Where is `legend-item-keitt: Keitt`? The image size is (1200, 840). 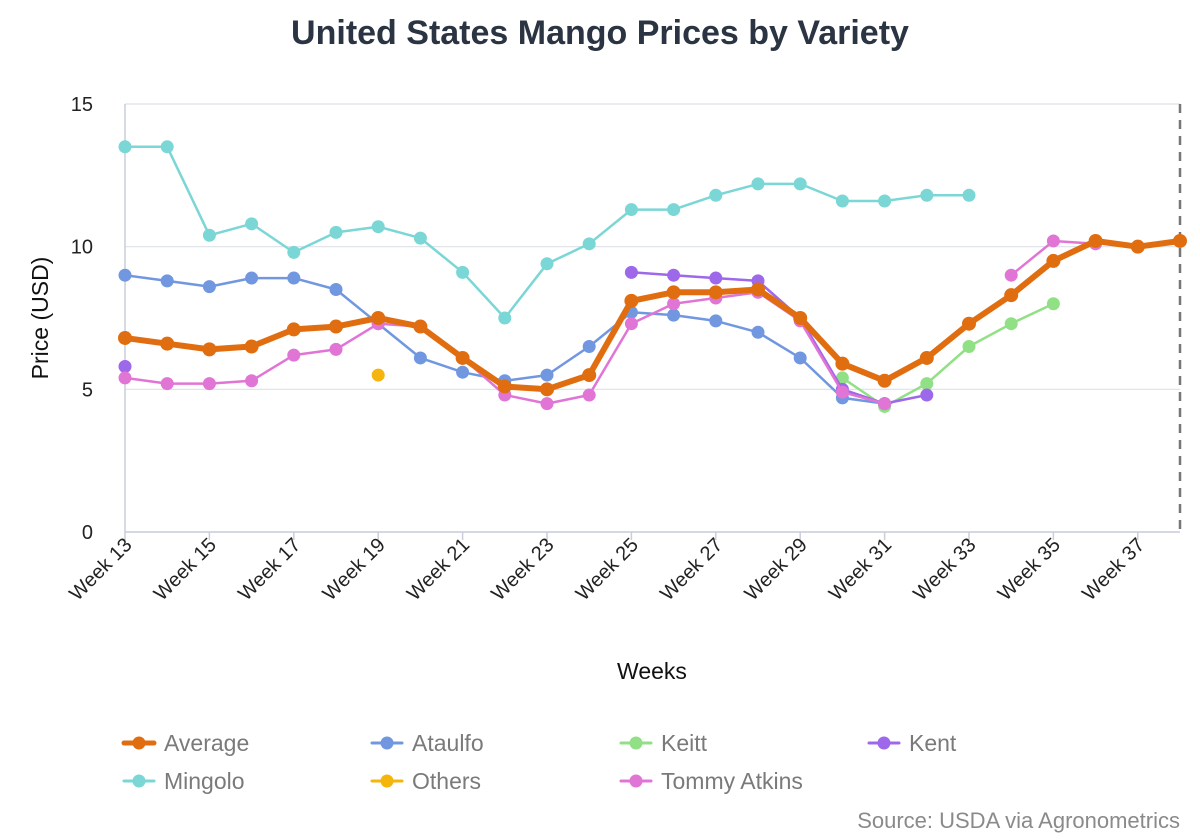
legend-item-keitt: Keitt is located at coordinates (663, 743).